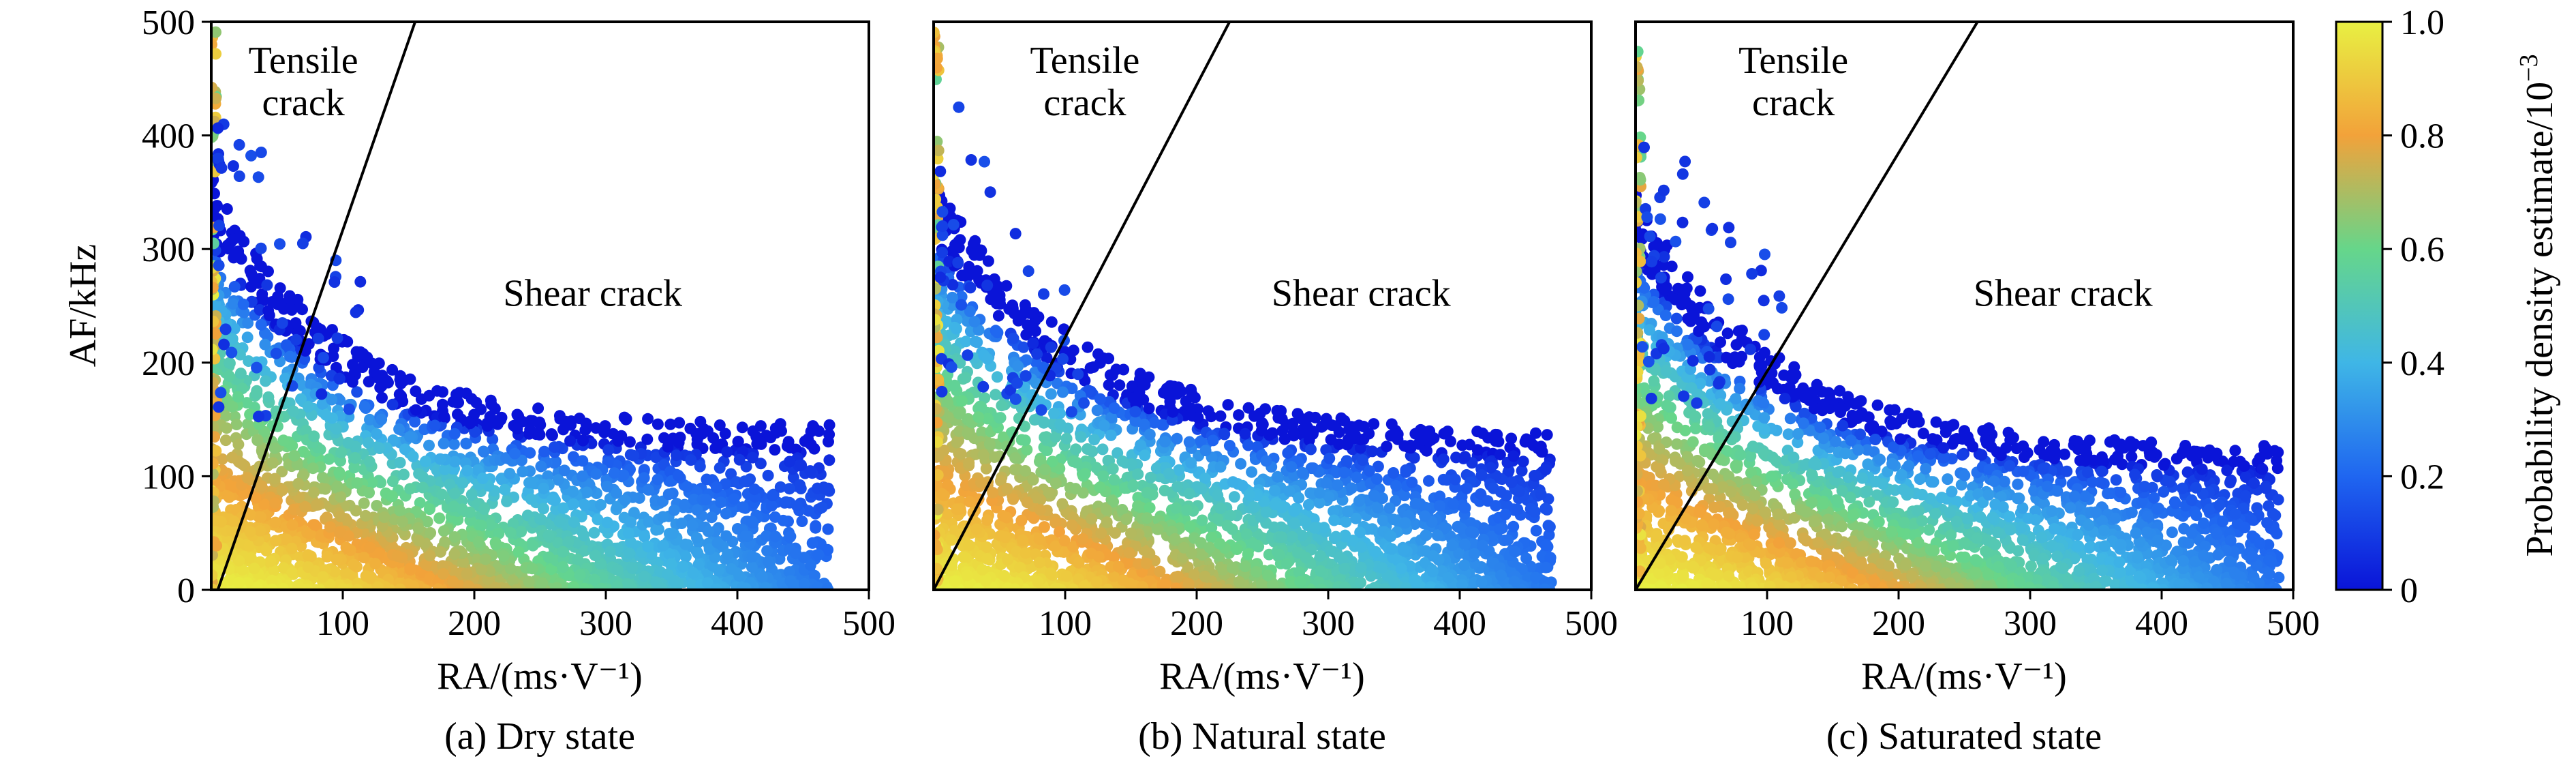 This screenshot has width=2576, height=761. What do you see at coordinates (168, 249) in the screenshot?
I see `y-tick-label: 300` at bounding box center [168, 249].